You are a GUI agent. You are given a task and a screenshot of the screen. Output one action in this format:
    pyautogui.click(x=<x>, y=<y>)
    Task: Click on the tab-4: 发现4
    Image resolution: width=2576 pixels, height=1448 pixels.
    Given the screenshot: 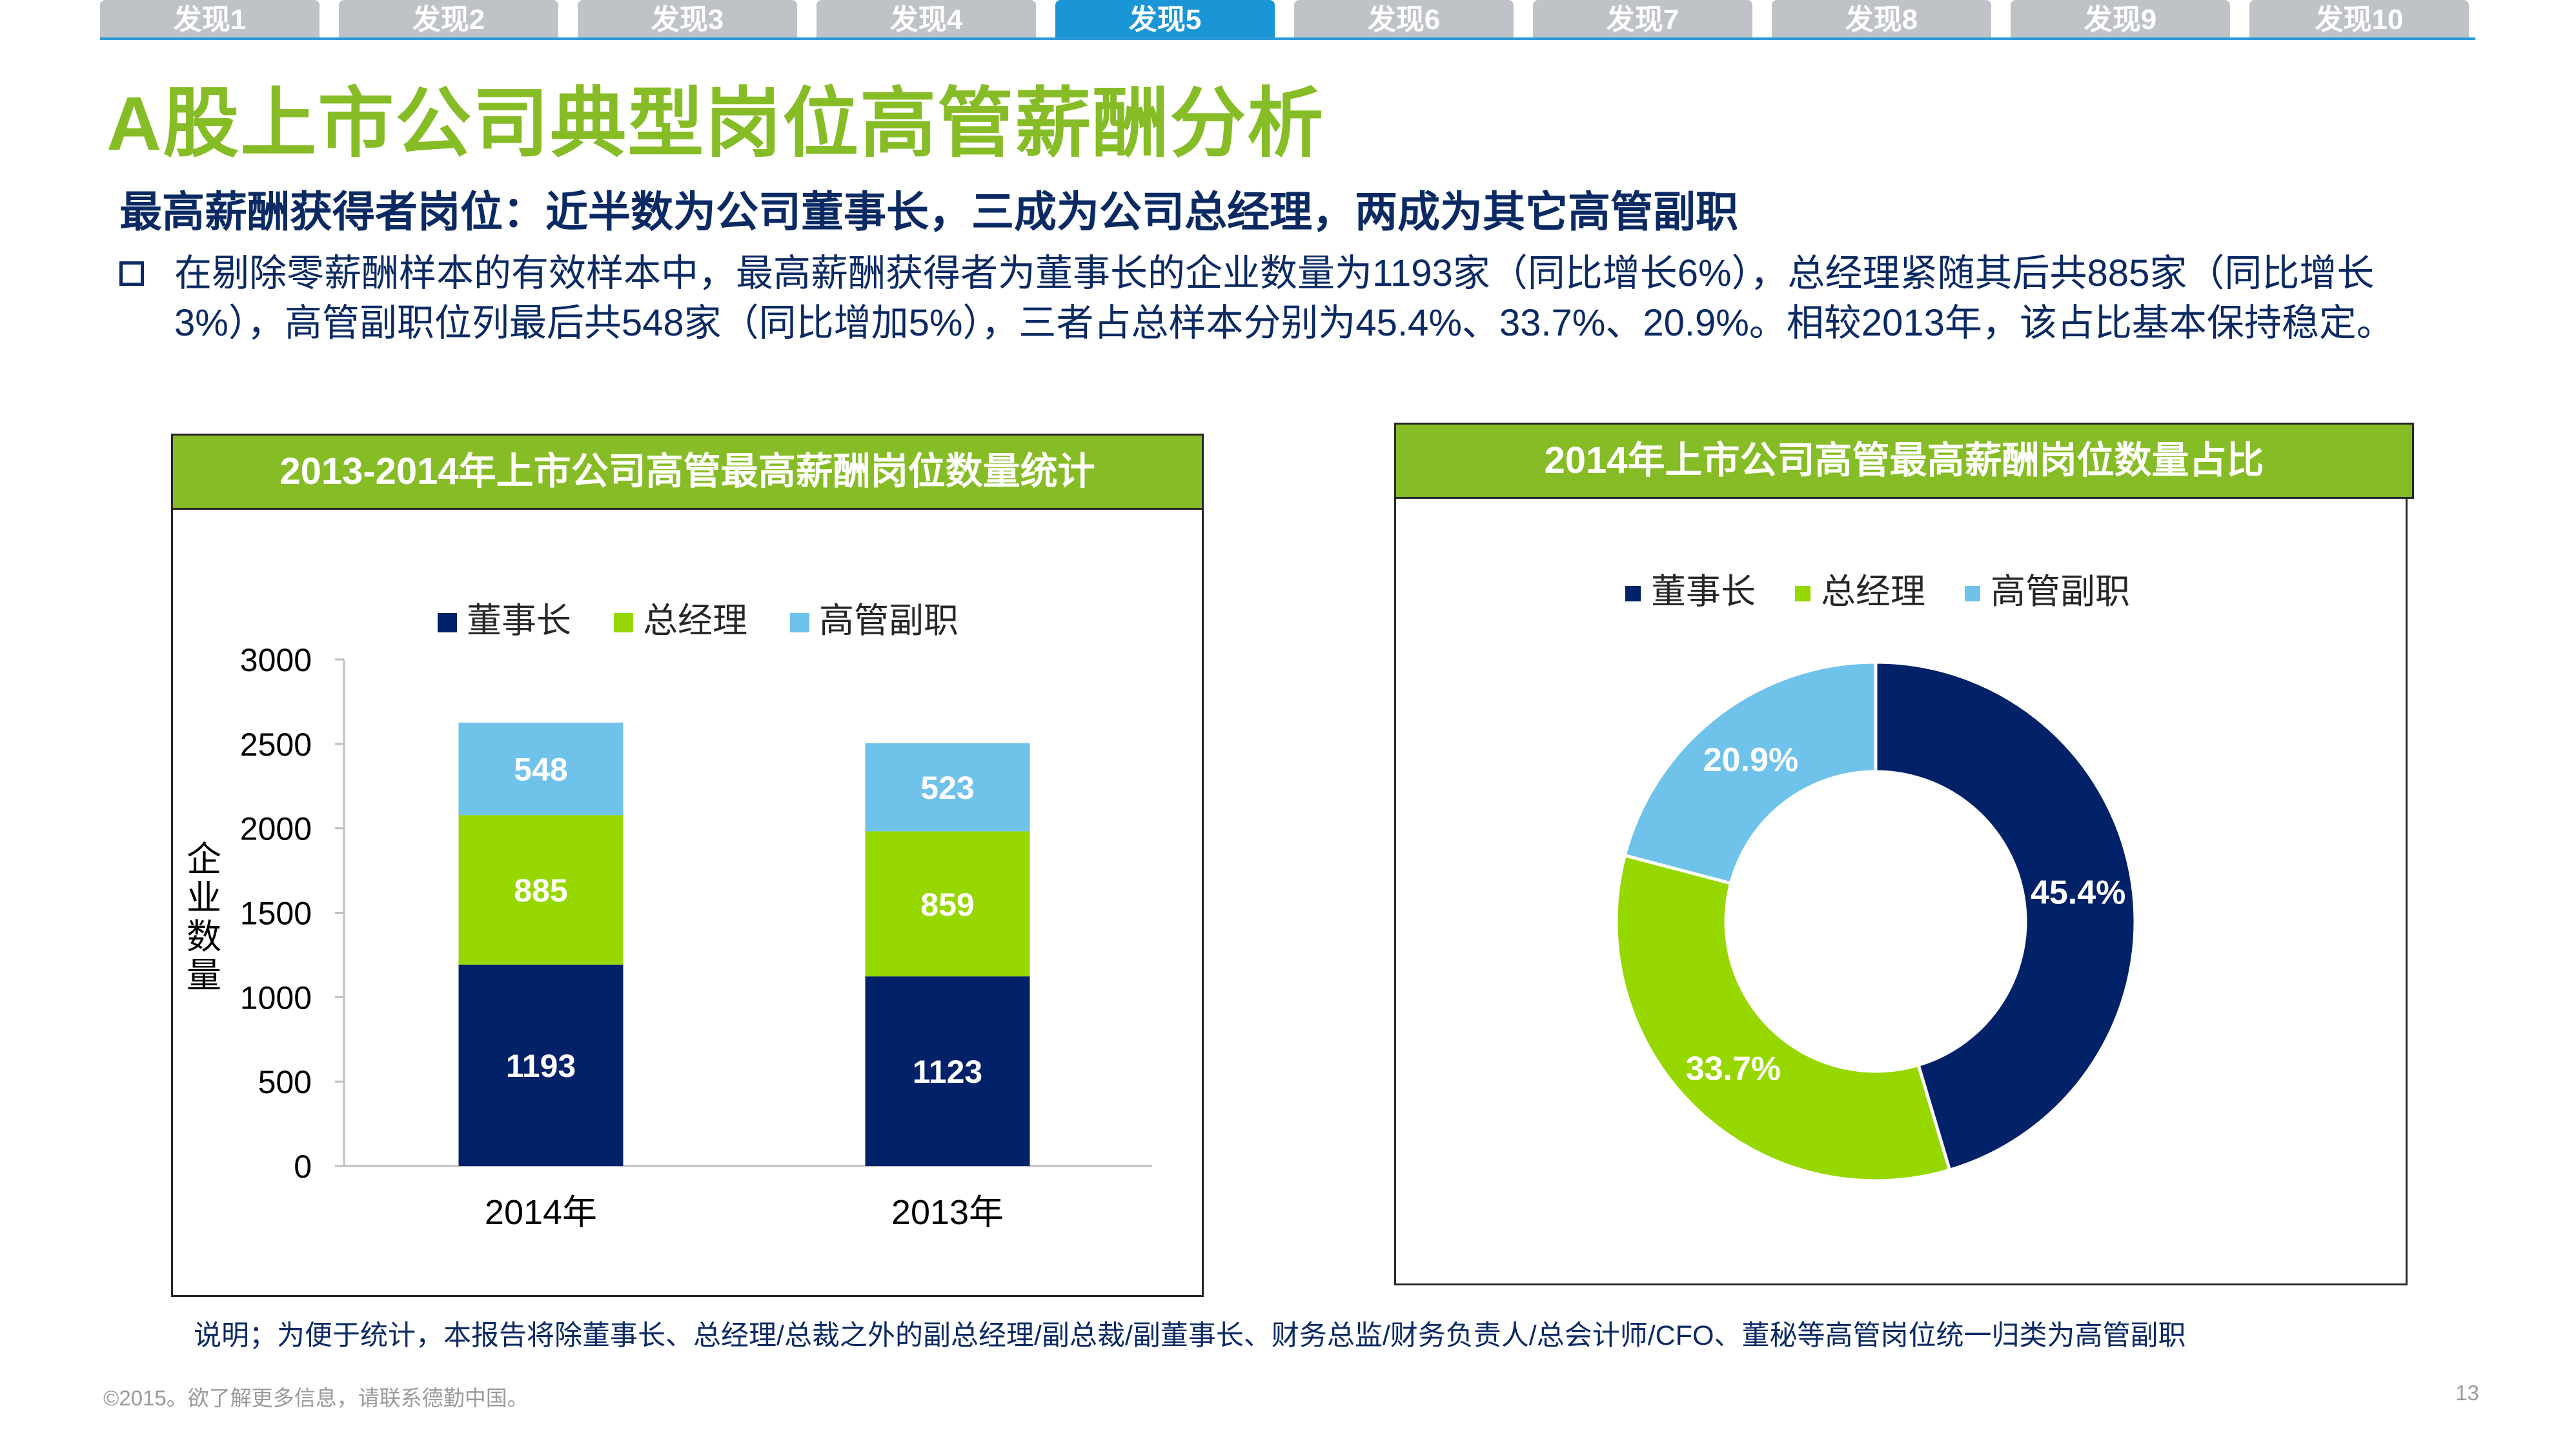 What is the action you would take?
    pyautogui.click(x=926, y=18)
    